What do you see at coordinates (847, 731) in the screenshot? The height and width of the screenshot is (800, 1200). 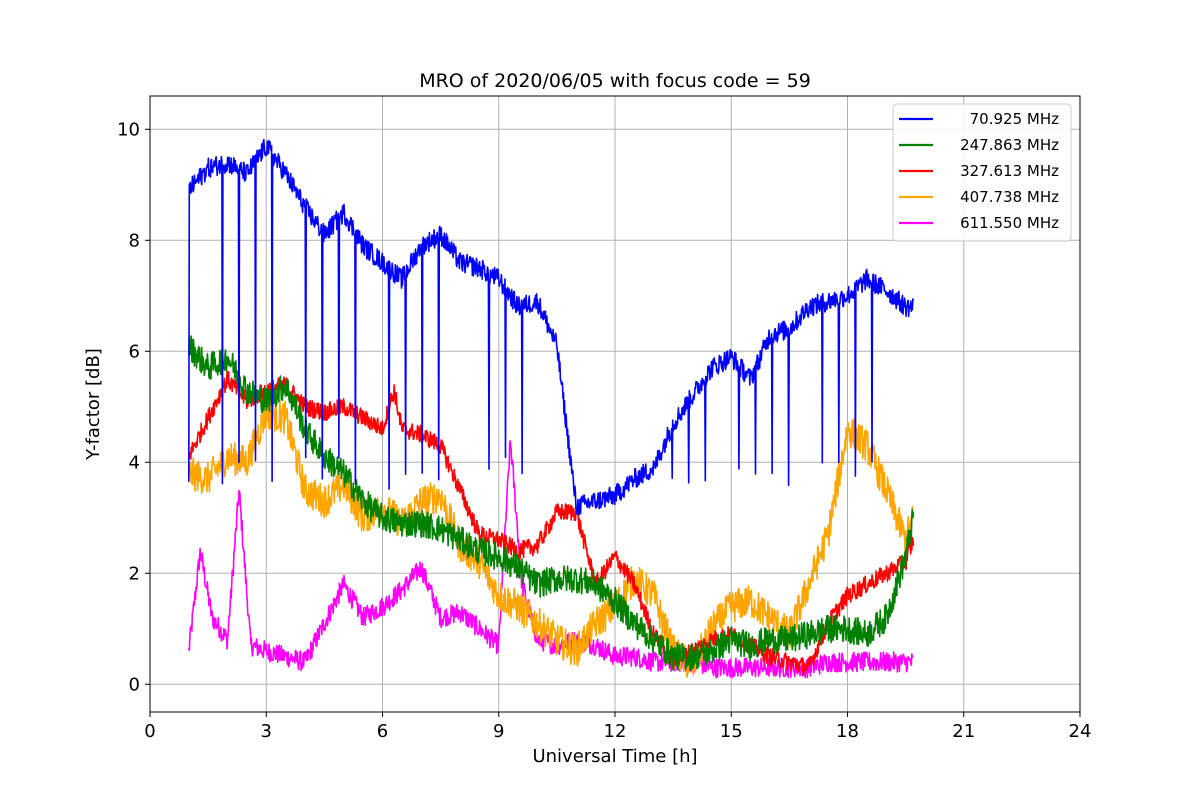 I see `x-tick-label: 18` at bounding box center [847, 731].